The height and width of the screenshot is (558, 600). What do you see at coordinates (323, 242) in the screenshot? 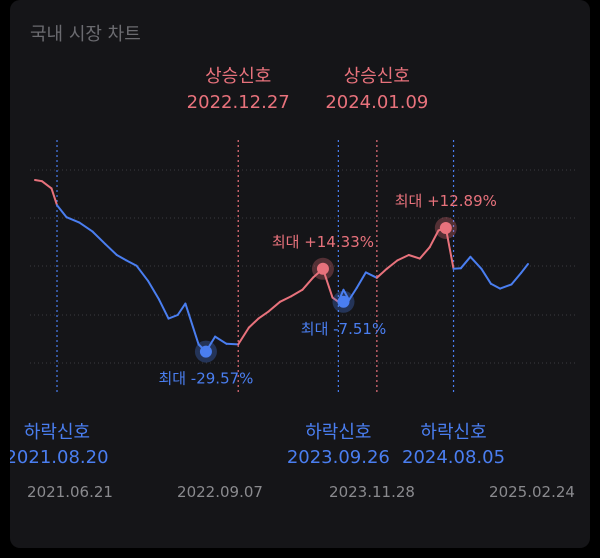
I see `peak-label: 최대 +14.33%` at bounding box center [323, 242].